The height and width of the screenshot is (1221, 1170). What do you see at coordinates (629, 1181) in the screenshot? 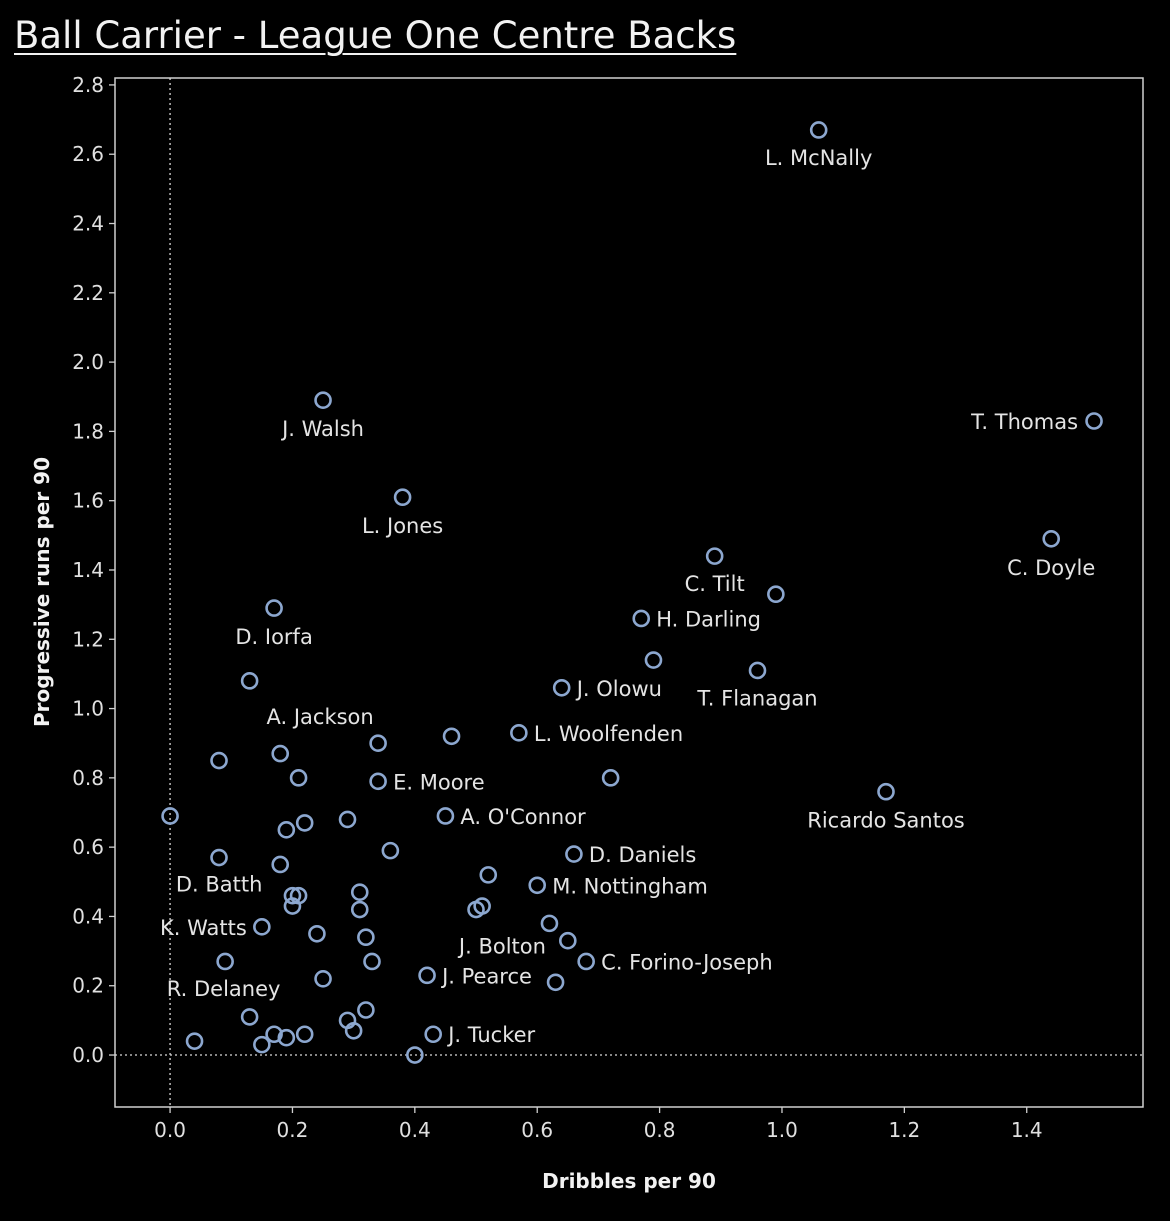
I see `x-axis-label: Dribbles per 90` at bounding box center [629, 1181].